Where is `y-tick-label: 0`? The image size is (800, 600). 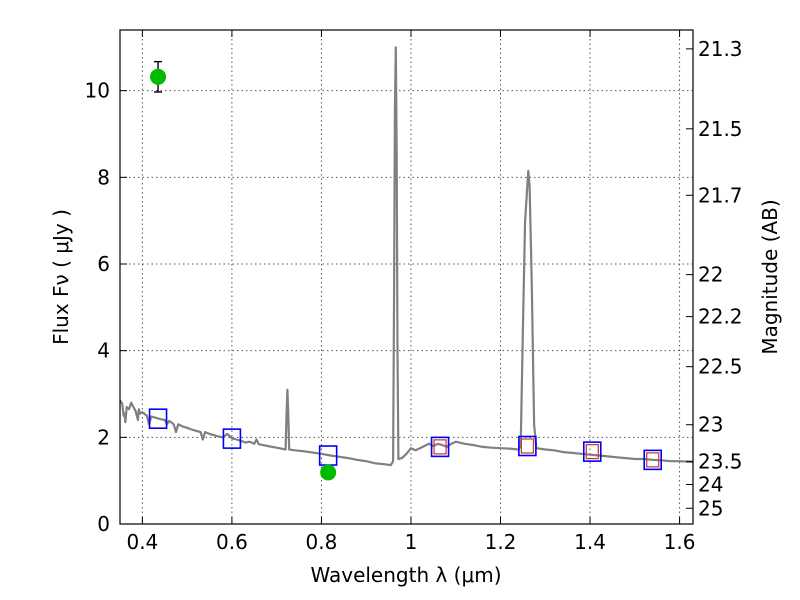 y-tick-label: 0 is located at coordinates (103, 524).